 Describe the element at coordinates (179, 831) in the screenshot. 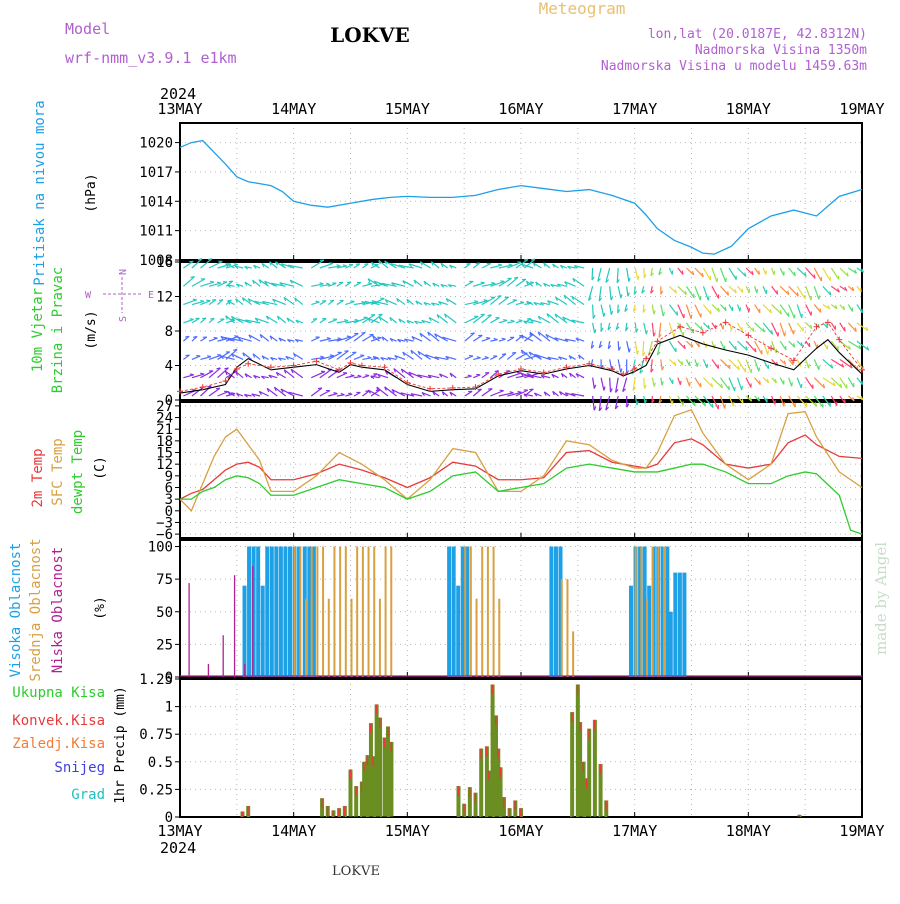

I see `date-label-bottom: 13MAY` at that location.